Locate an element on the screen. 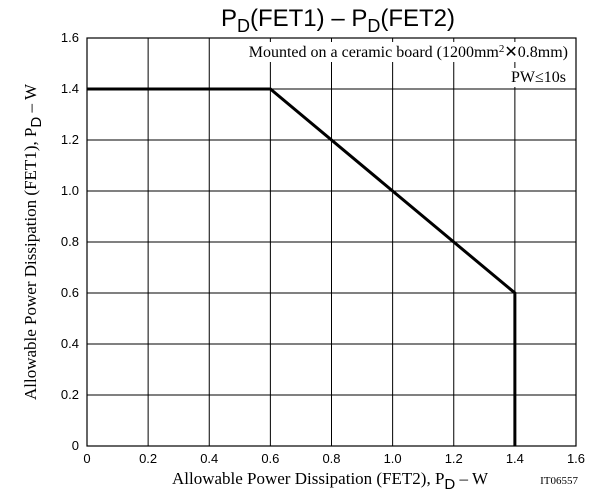 The height and width of the screenshot is (499, 596). y-tick-label: 0.8 is located at coordinates (70, 241).